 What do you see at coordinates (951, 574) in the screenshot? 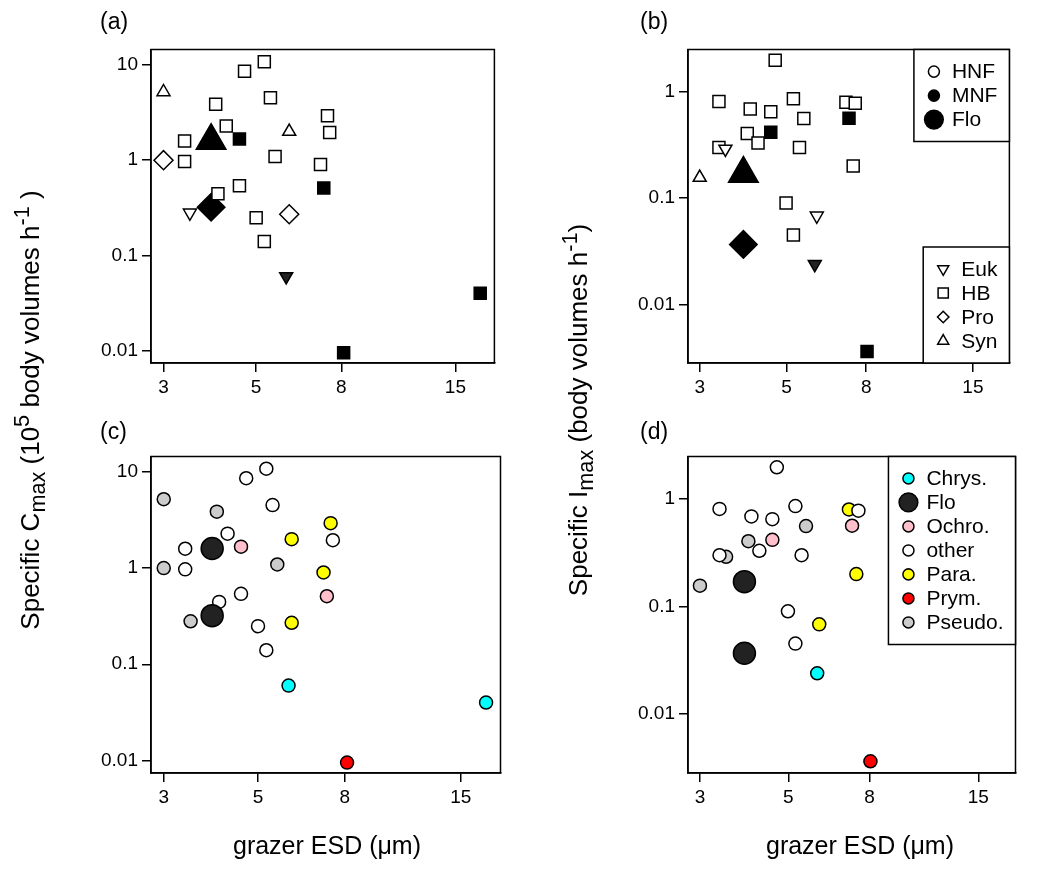
I see `legend-label: Para.` at bounding box center [951, 574].